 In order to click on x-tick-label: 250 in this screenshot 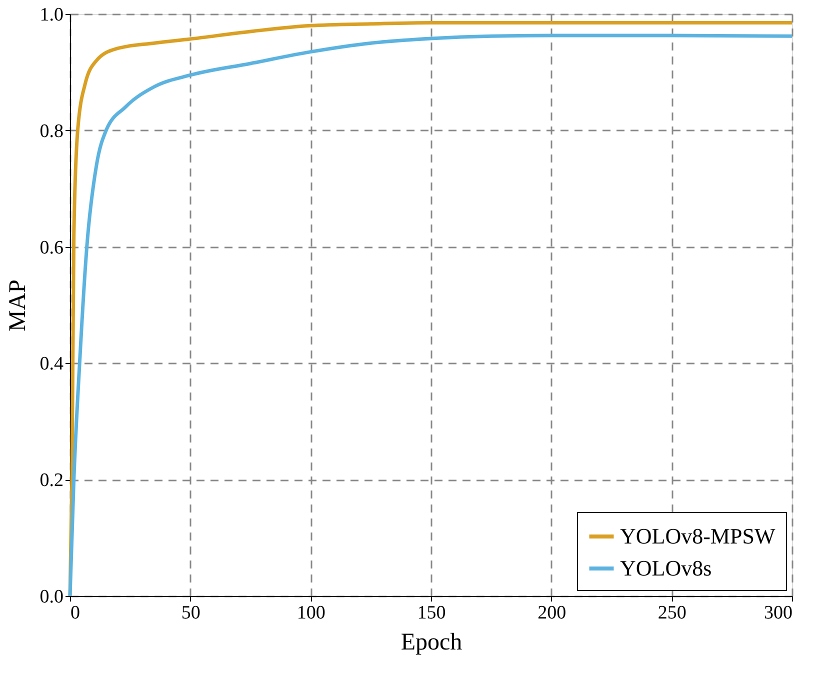, I will do `click(672, 613)`.